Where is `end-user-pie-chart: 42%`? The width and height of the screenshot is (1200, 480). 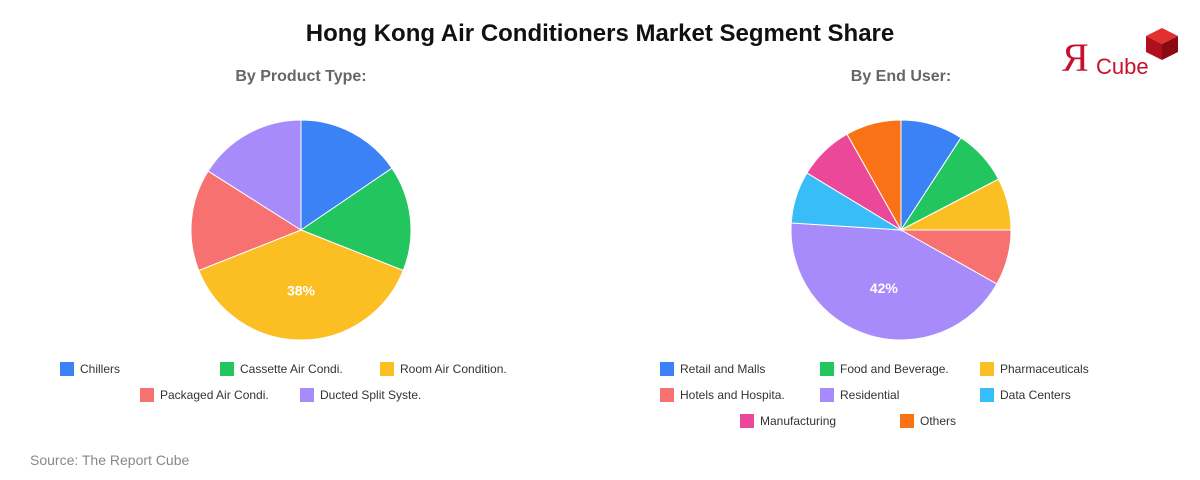
end-user-pie-chart: 42% is located at coordinates (901, 230).